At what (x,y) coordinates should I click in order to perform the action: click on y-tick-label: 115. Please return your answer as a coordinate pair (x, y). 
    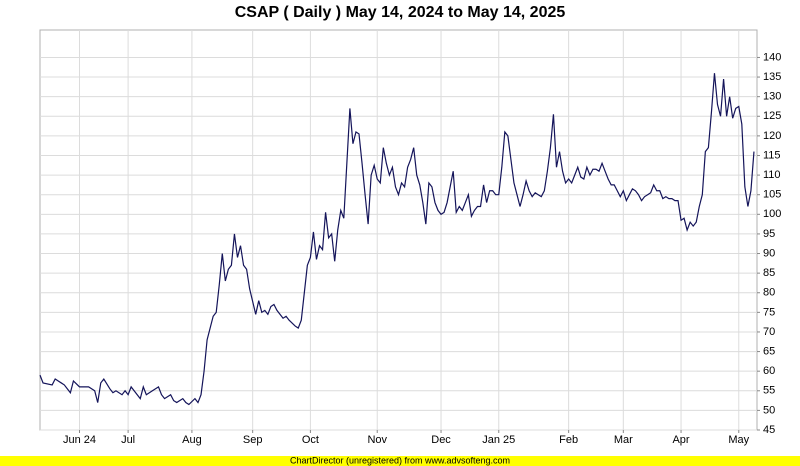
    Looking at the image, I should click on (772, 155).